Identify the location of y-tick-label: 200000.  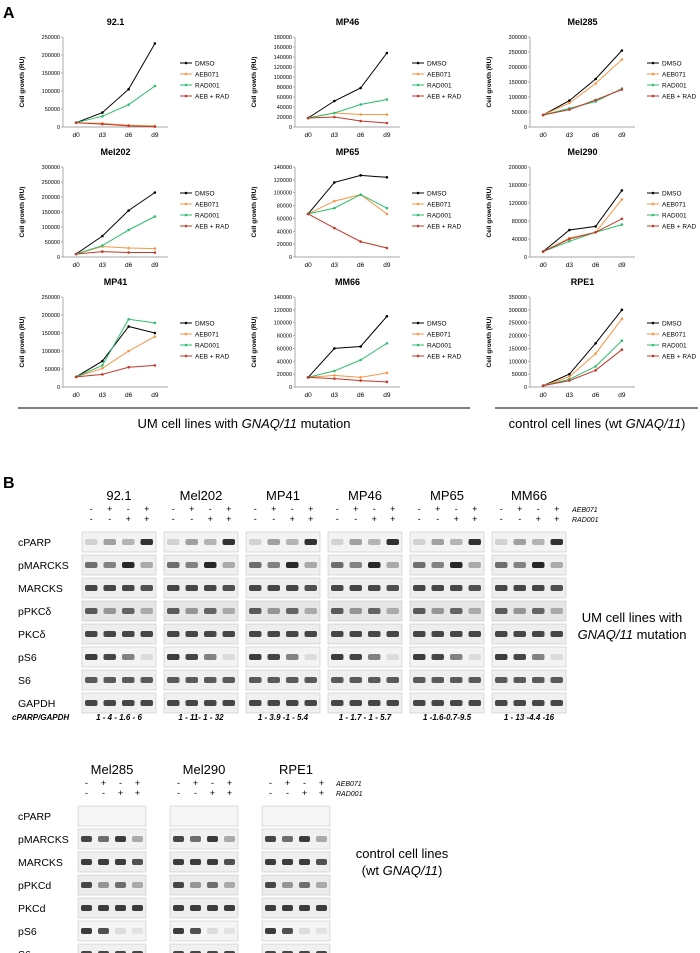
(518, 337).